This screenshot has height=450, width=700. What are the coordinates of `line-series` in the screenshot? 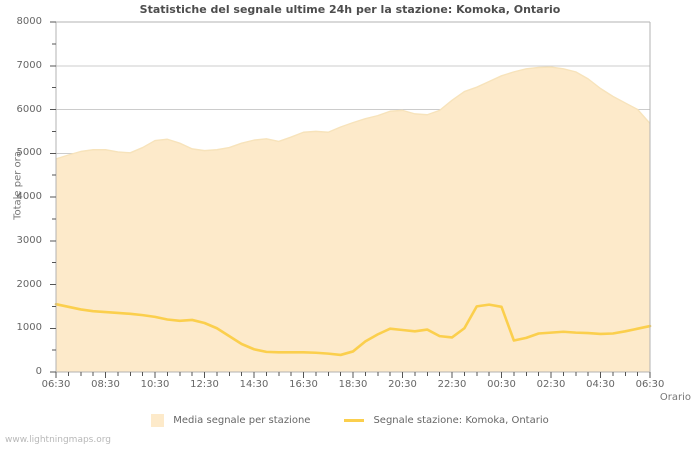 It's located at (353, 329).